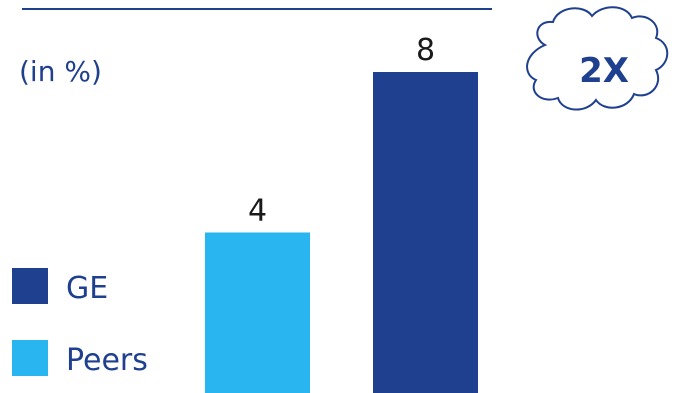 This screenshot has width=677, height=393. I want to click on legend-label-ge: GE, so click(87, 288).